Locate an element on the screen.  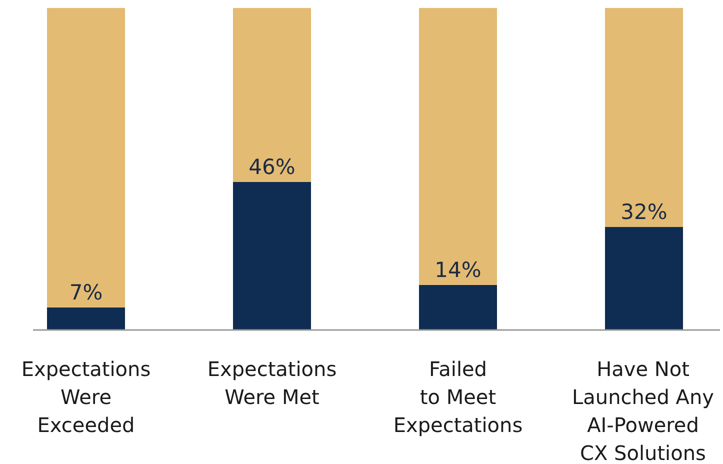
data-label: 46% is located at coordinates (272, 166).